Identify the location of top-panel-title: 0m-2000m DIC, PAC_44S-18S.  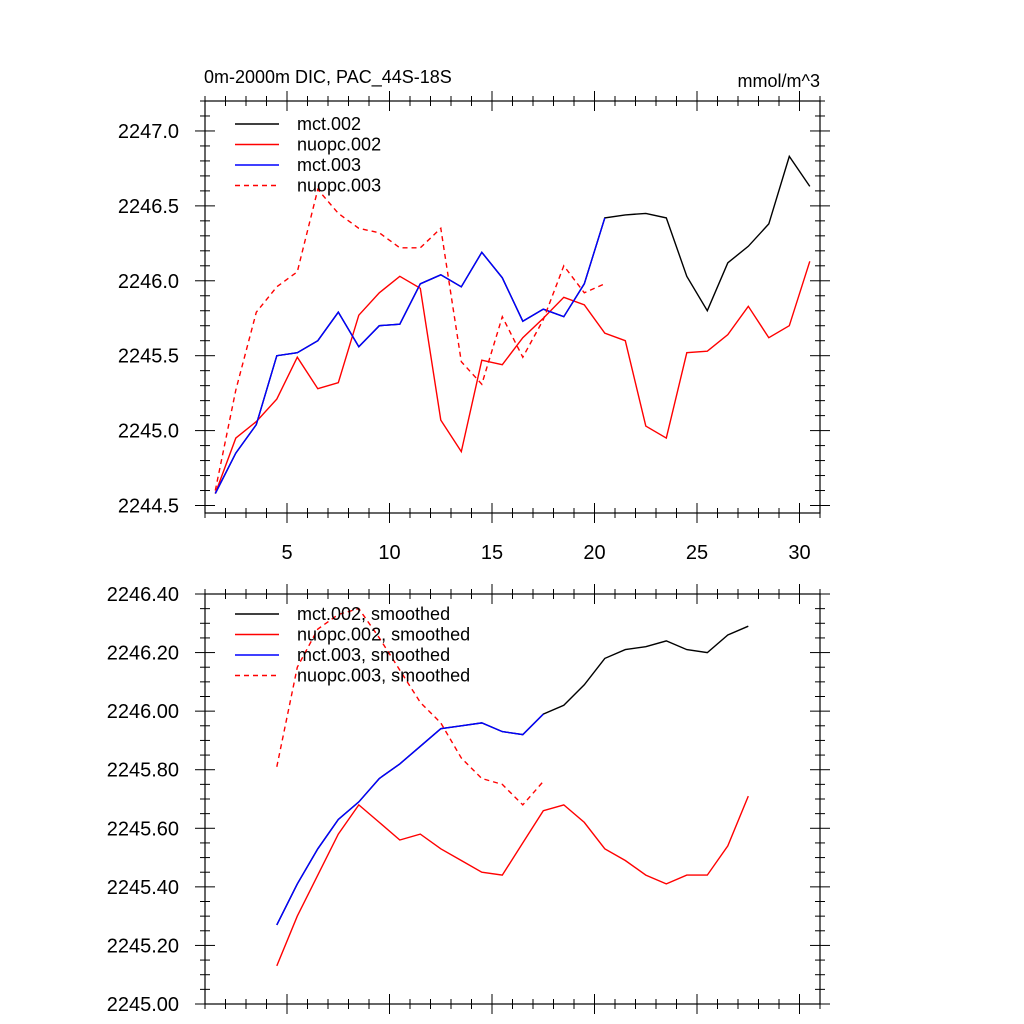
(328, 77).